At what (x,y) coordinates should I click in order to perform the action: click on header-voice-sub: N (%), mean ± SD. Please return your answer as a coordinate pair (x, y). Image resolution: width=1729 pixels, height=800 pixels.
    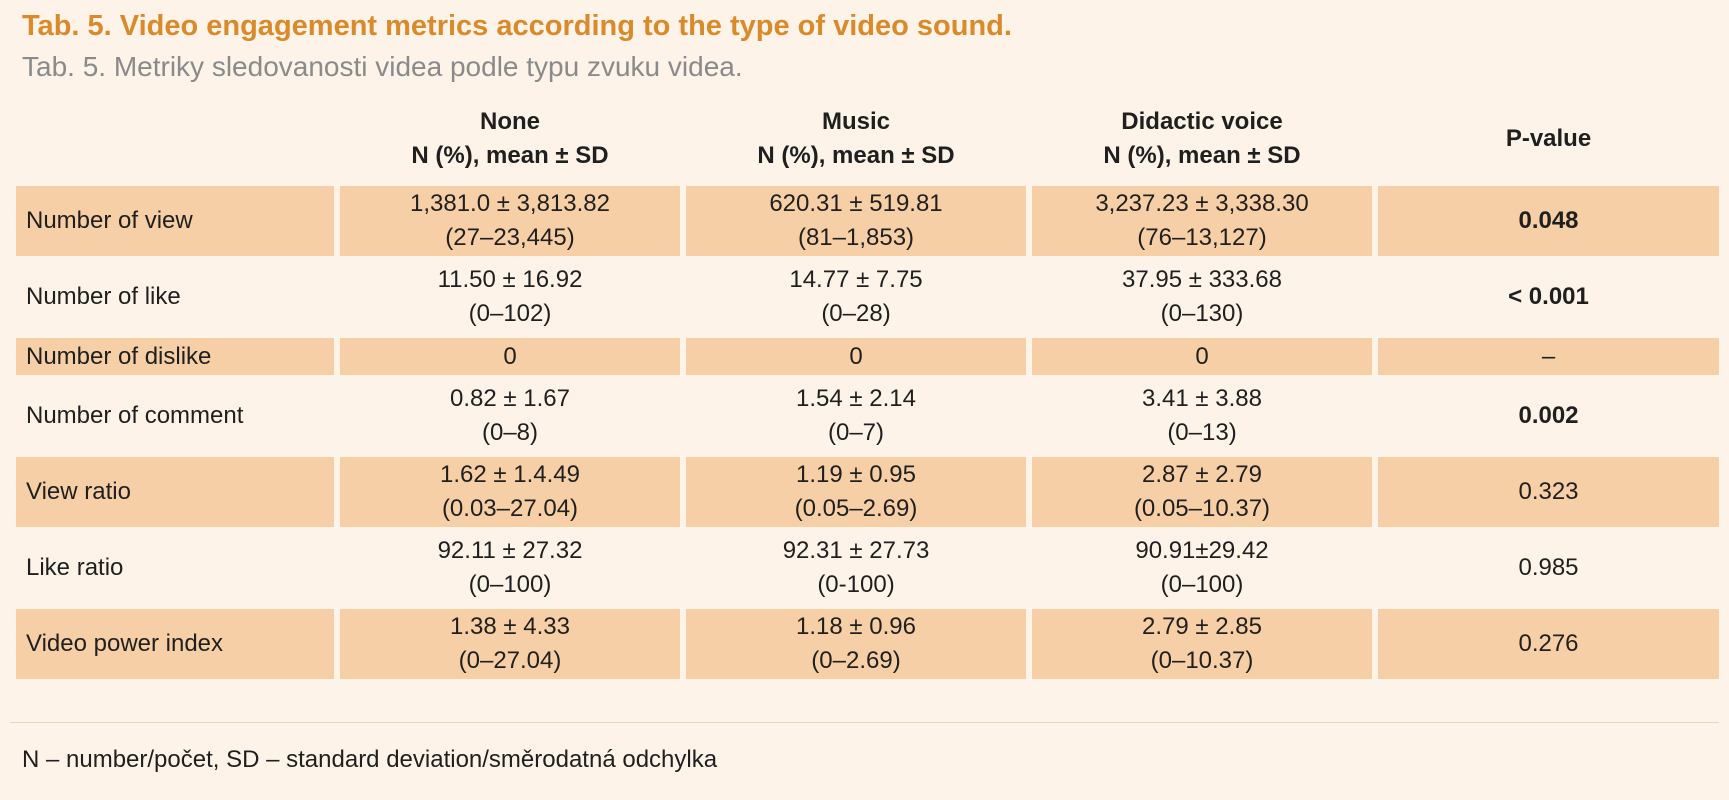
    Looking at the image, I should click on (1202, 155).